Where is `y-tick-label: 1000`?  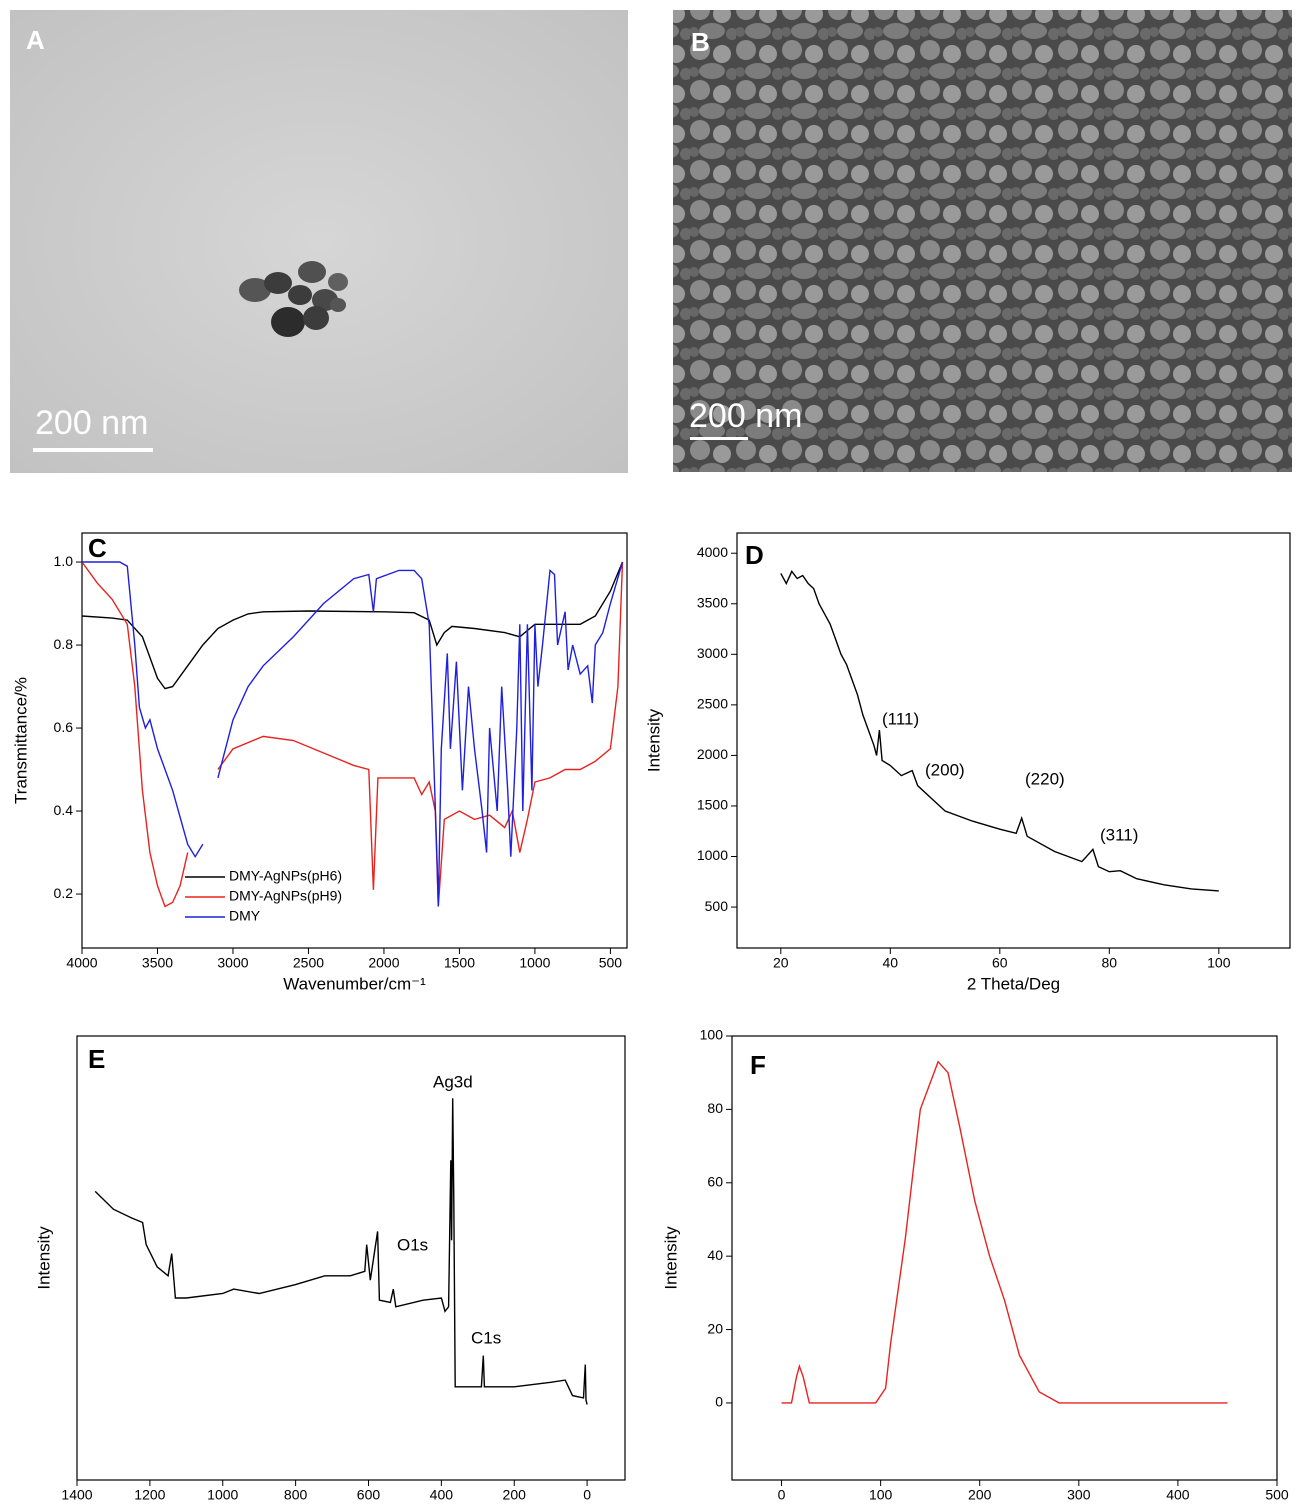 y-tick-label: 1000 is located at coordinates (712, 855).